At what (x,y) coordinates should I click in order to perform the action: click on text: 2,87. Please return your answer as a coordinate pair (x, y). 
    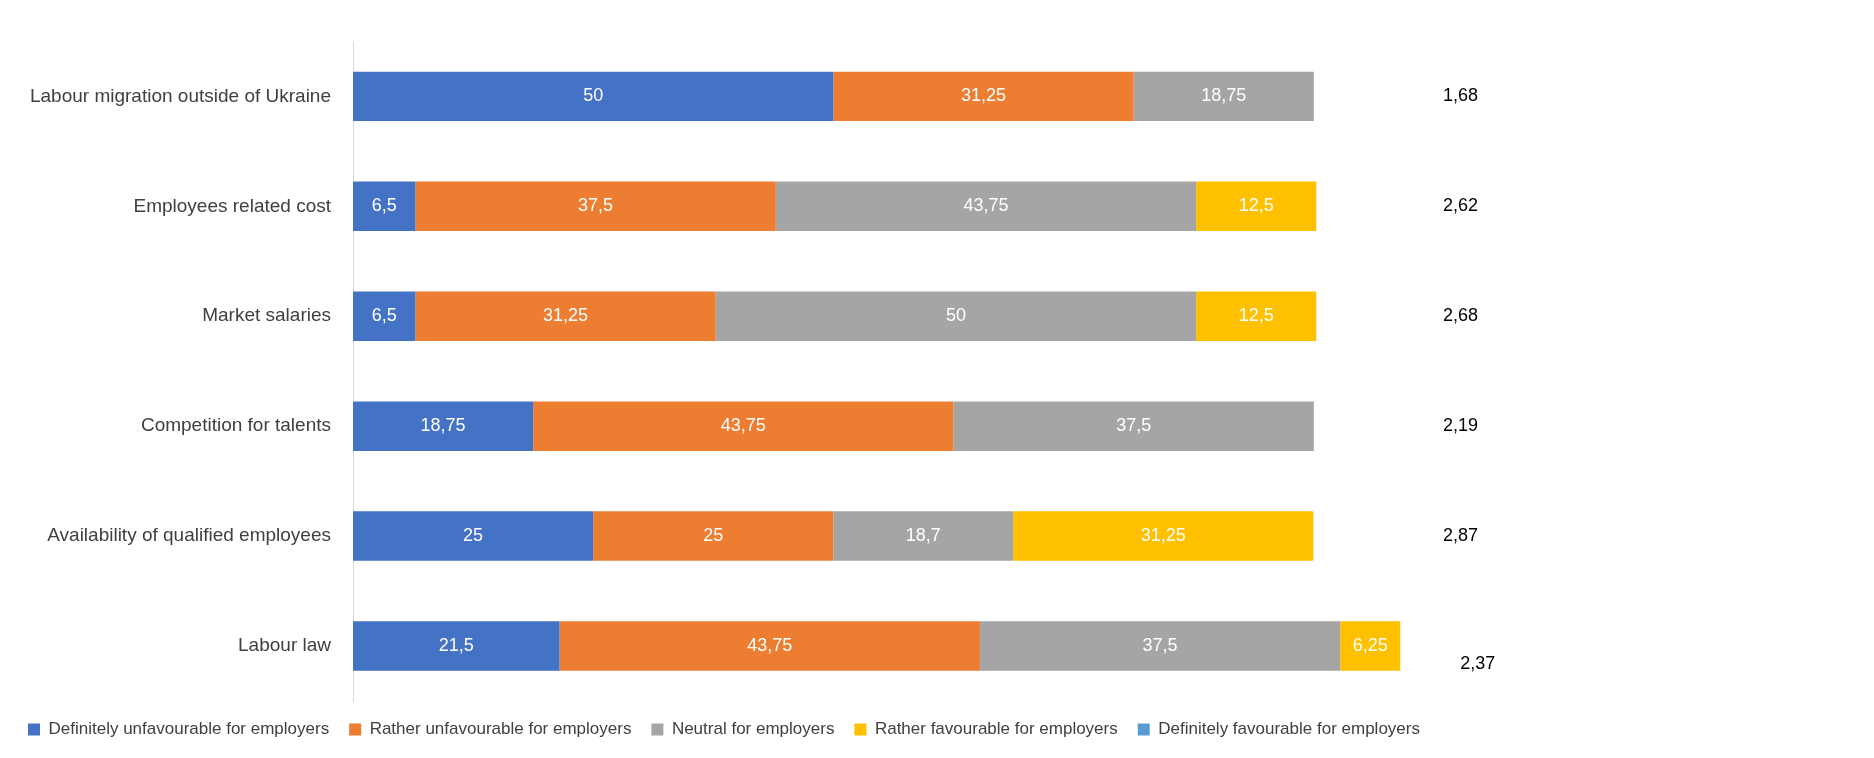
    Looking at the image, I should click on (1461, 535).